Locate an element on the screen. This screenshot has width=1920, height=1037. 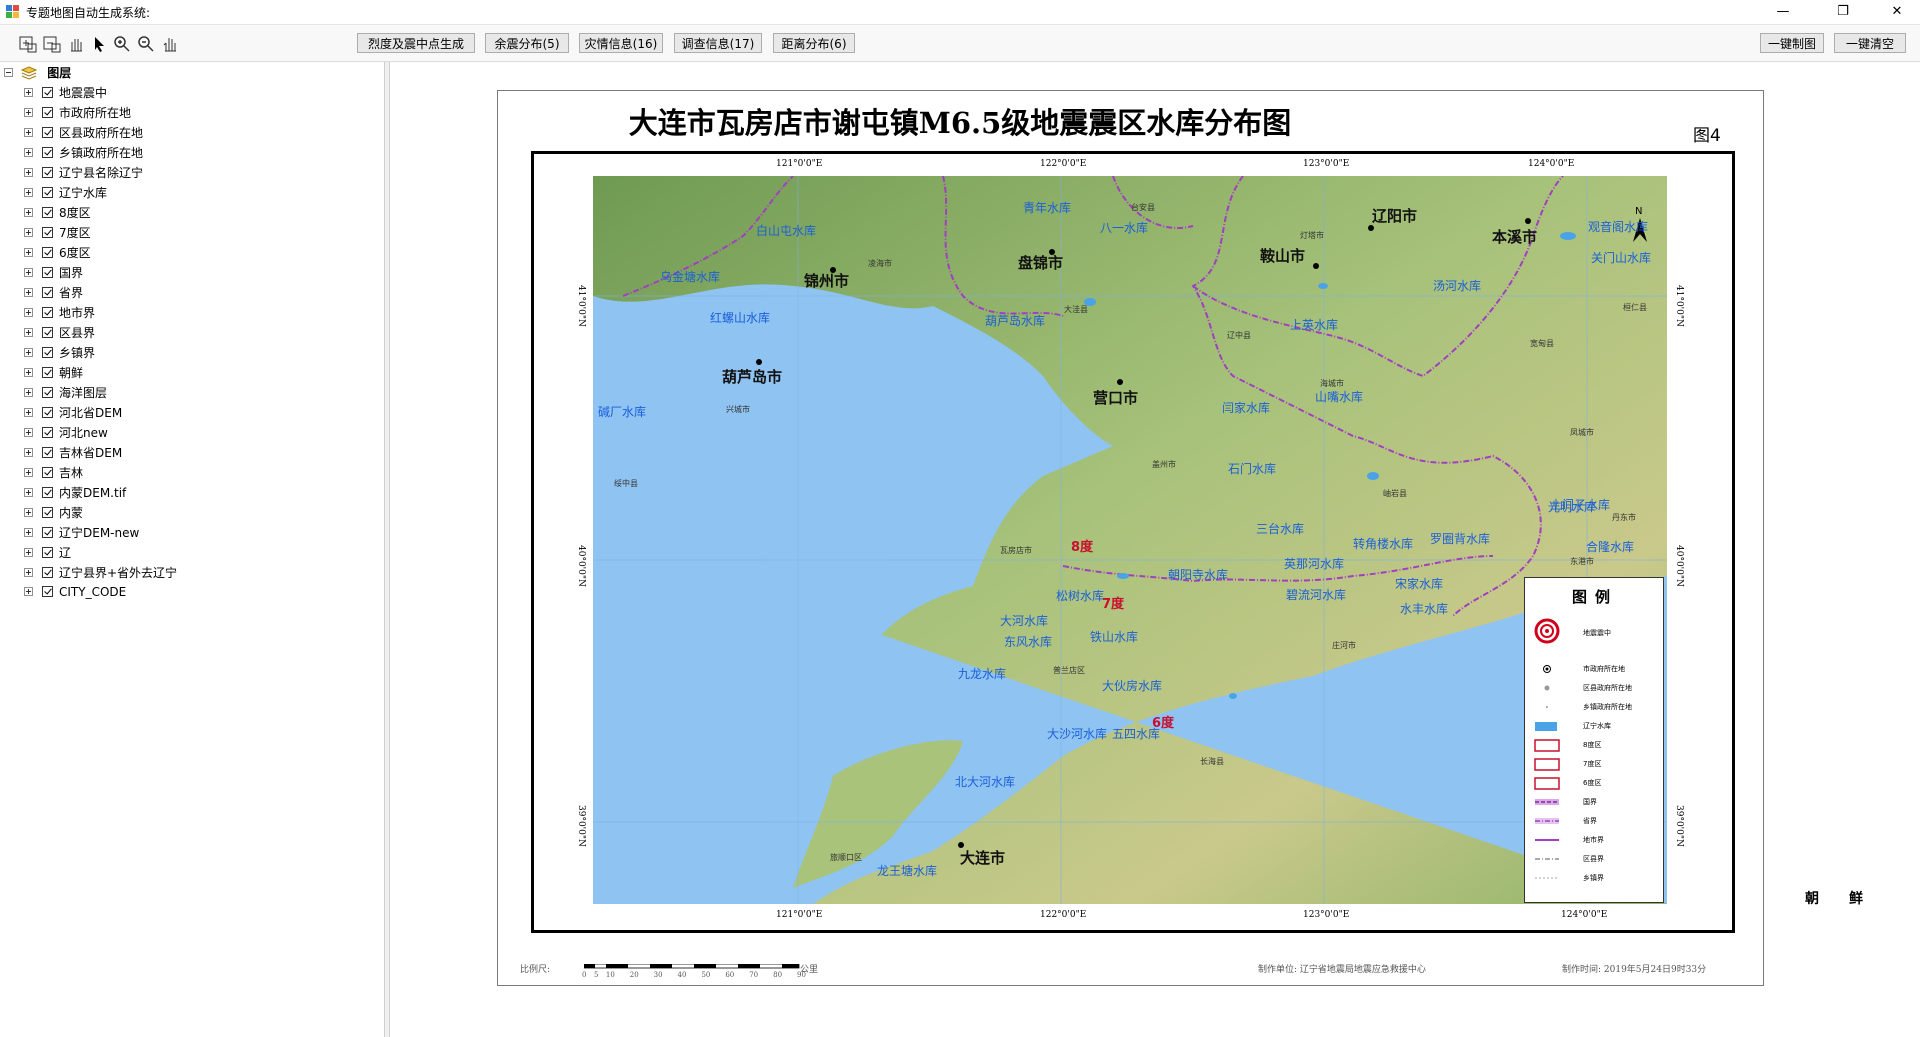
toc-layer-item: 区县界 is located at coordinates (59, 333).